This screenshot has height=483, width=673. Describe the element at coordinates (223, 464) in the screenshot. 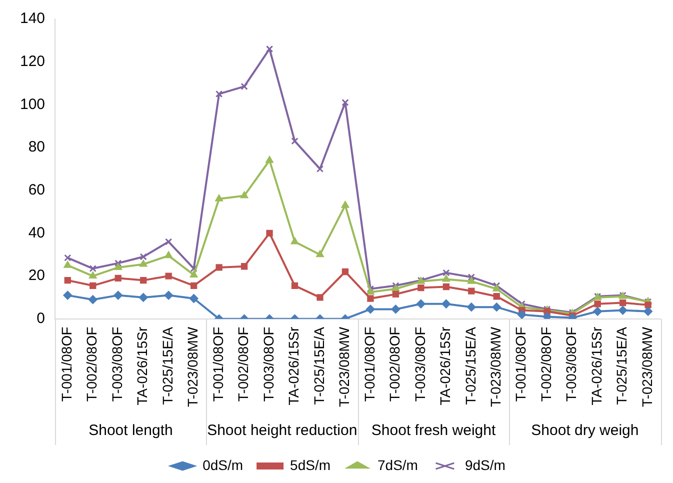

I see `legend-label: 0dS/m` at that location.